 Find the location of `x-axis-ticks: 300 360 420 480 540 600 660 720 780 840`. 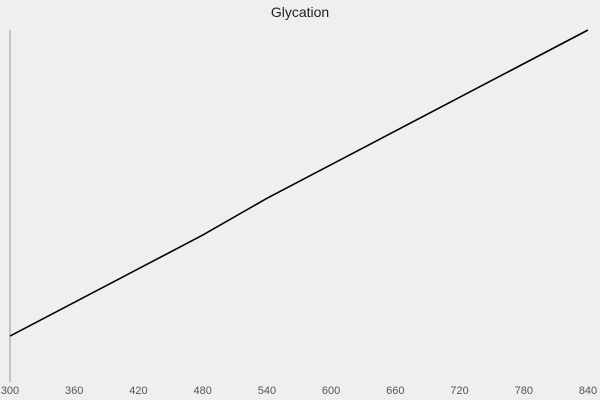

x-axis-ticks: 300 360 420 480 540 600 660 720 780 840 is located at coordinates (299, 391).